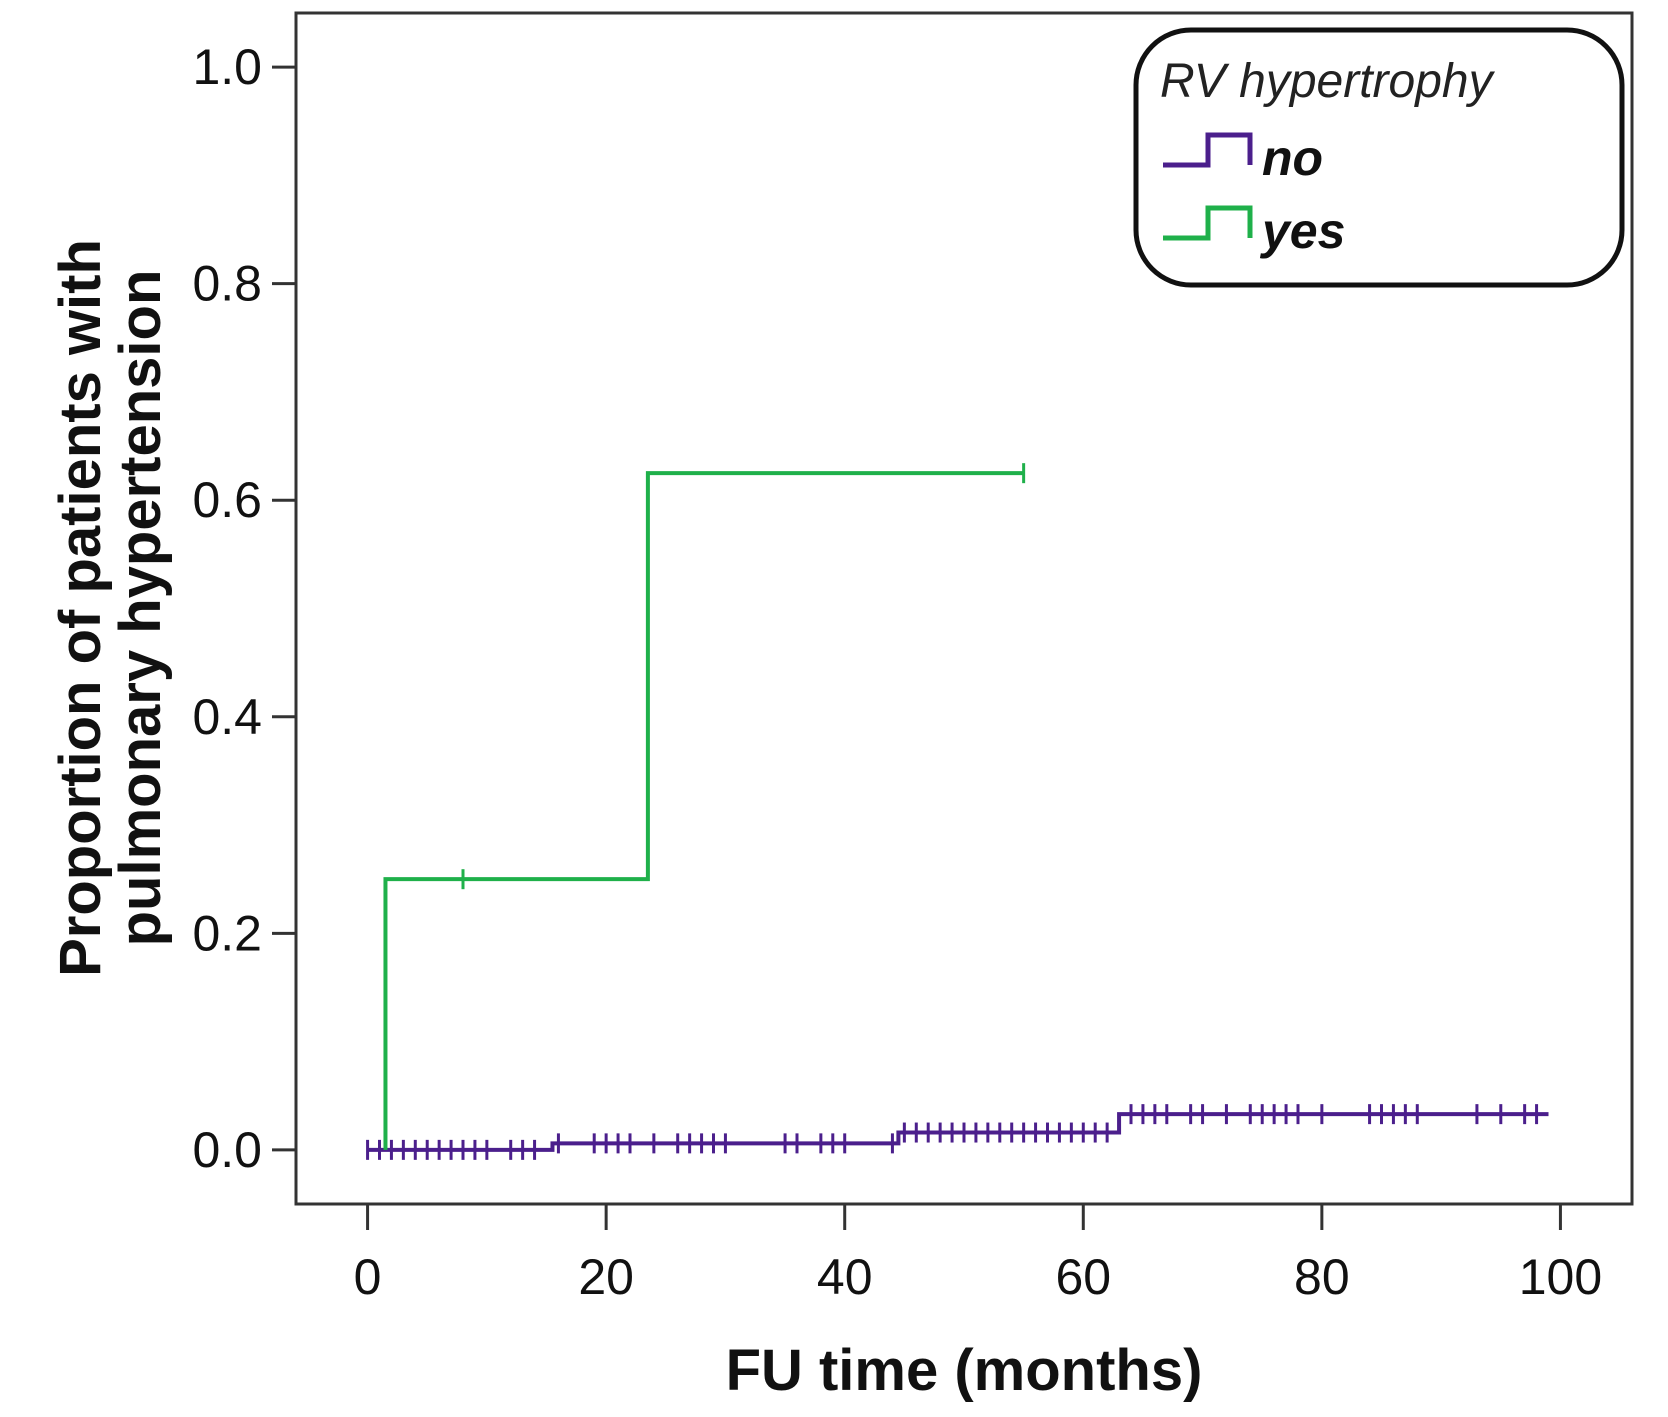  What do you see at coordinates (227, 284) in the screenshot?
I see `y-tick-label: 0.8` at bounding box center [227, 284].